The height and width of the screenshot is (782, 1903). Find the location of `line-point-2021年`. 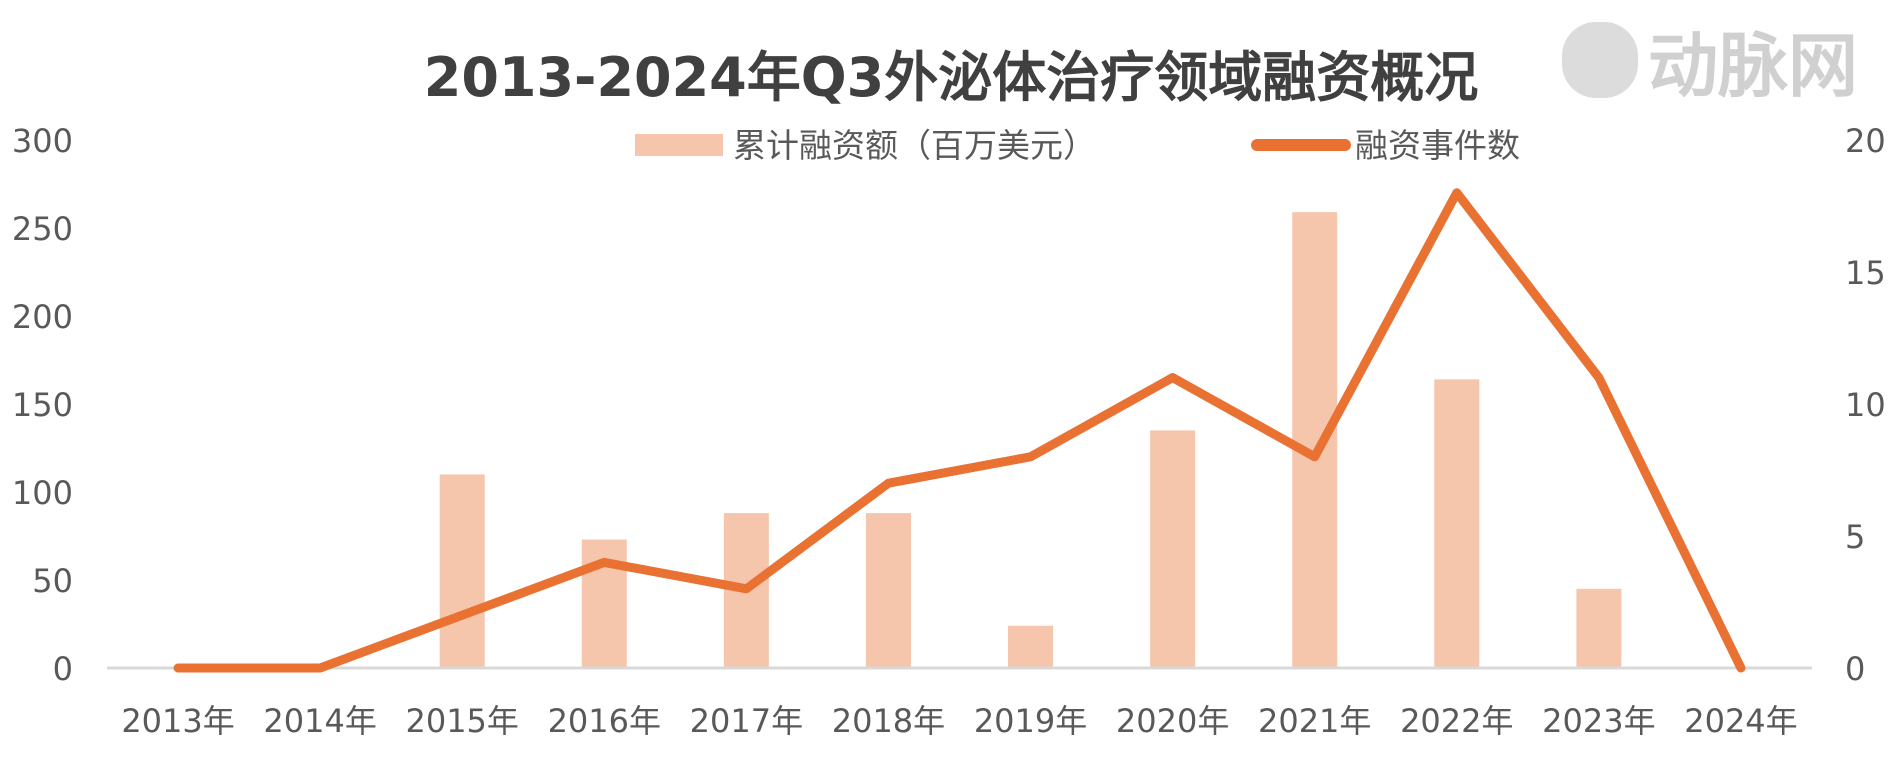

line-point-2021年 is located at coordinates (1314, 456).